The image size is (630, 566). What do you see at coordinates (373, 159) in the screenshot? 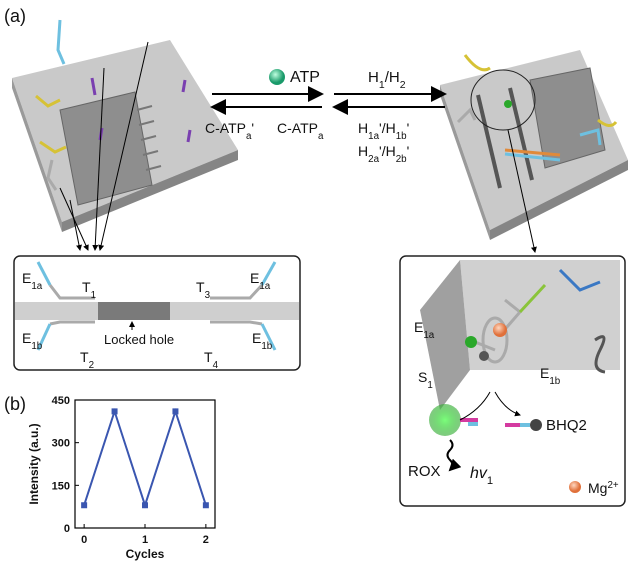
I see `label-subscript: 2a` at bounding box center [373, 159].